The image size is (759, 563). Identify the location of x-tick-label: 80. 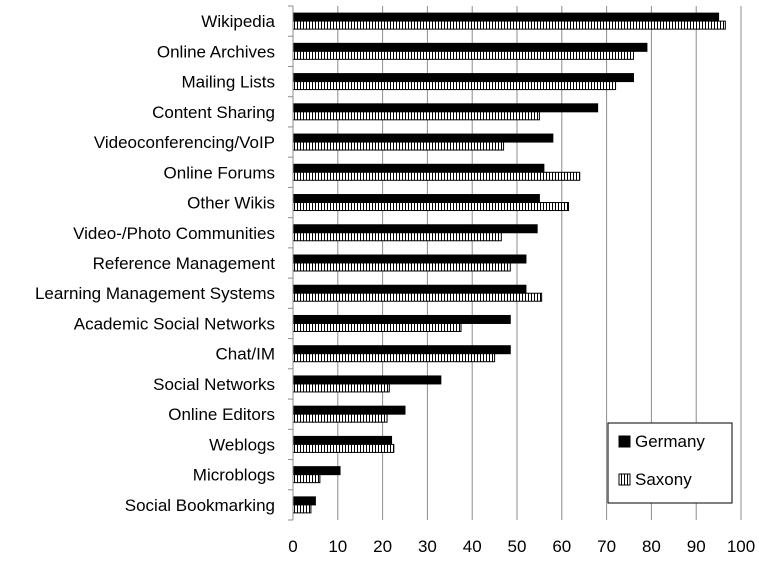
(651, 546).